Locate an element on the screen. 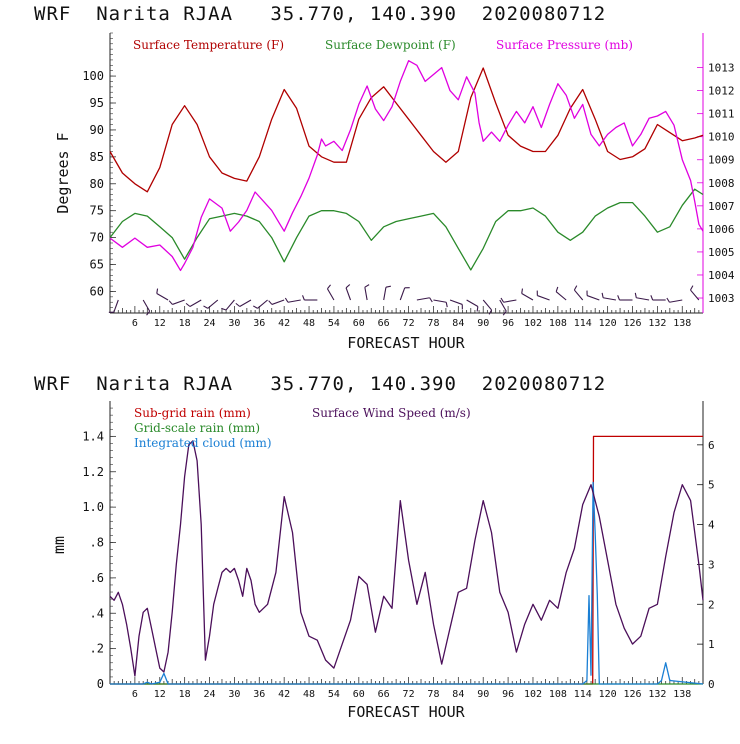 This screenshot has width=740, height=744. top-x-tick-label: 66 is located at coordinates (384, 323).